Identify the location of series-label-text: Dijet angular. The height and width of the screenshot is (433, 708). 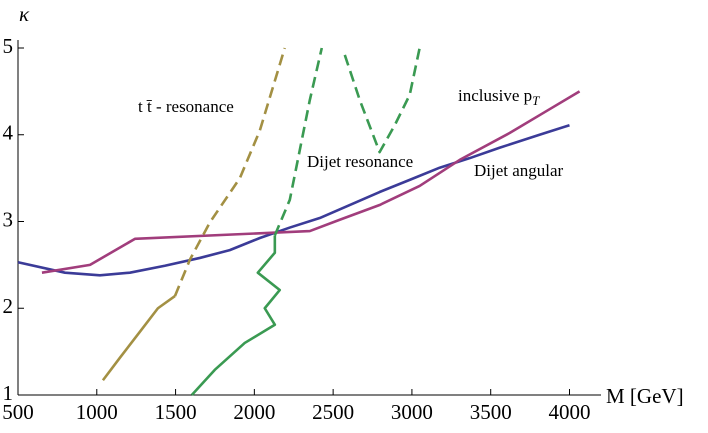
(519, 170).